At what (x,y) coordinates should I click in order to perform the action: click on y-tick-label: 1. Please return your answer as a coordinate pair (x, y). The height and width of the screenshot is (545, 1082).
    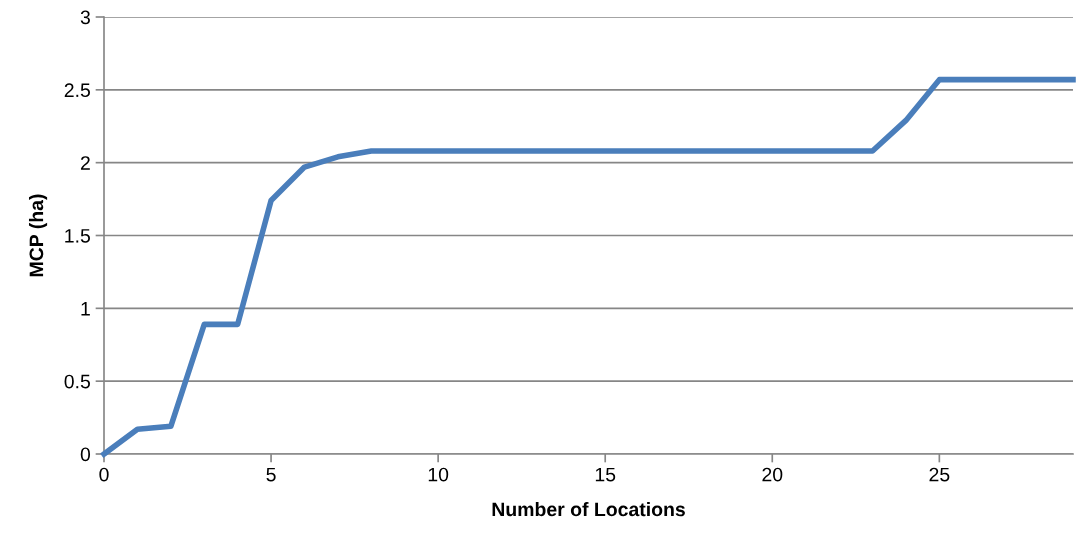
    Looking at the image, I should click on (85, 309).